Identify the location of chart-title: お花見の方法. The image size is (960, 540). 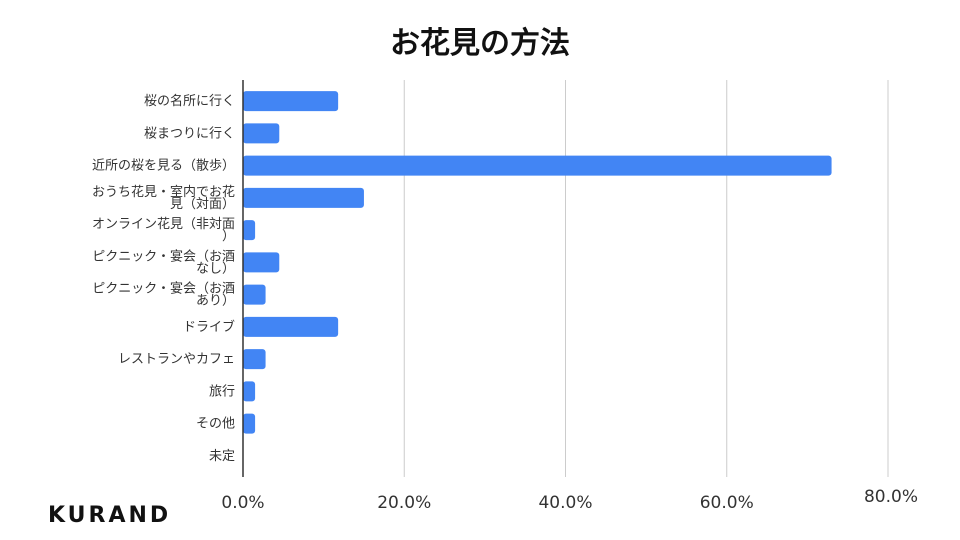
(480, 43).